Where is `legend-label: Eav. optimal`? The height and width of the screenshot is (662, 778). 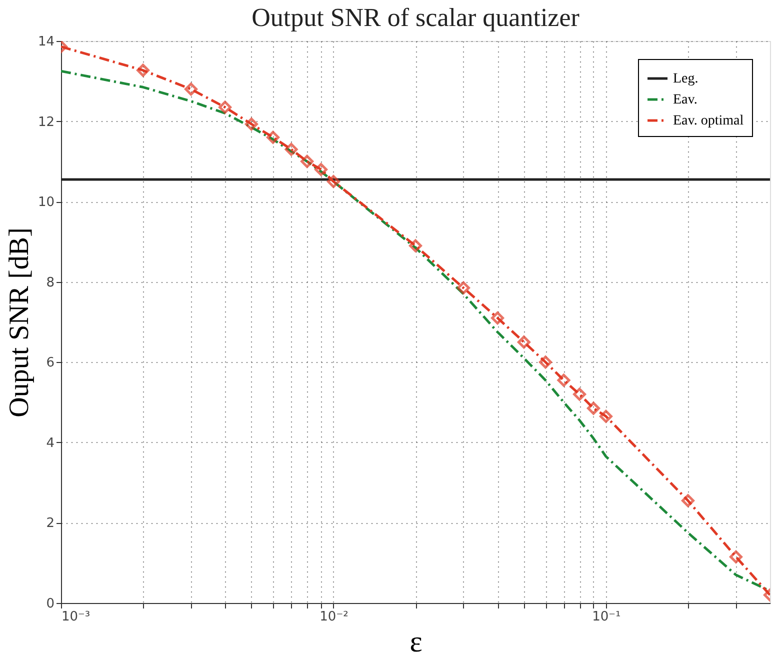
legend-label: Eav. optimal is located at coordinates (708, 121).